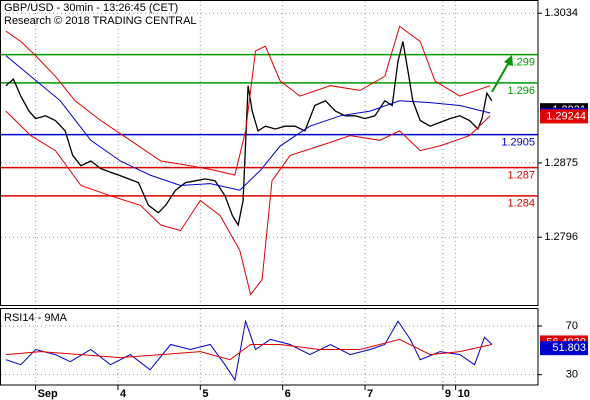  I want to click on chart-subtitle: Research © 2018 TRADING CENTRAL, so click(100, 21).